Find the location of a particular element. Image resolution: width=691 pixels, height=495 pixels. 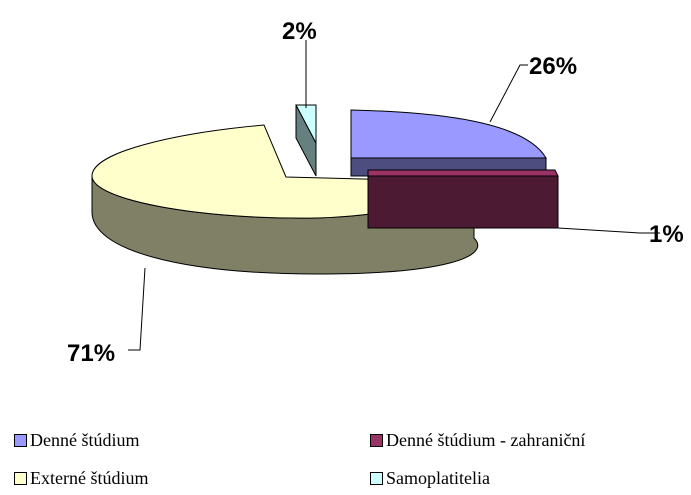

legend-label-denne-zahranicni: Denné štúdium - zahraniční is located at coordinates (486, 440).